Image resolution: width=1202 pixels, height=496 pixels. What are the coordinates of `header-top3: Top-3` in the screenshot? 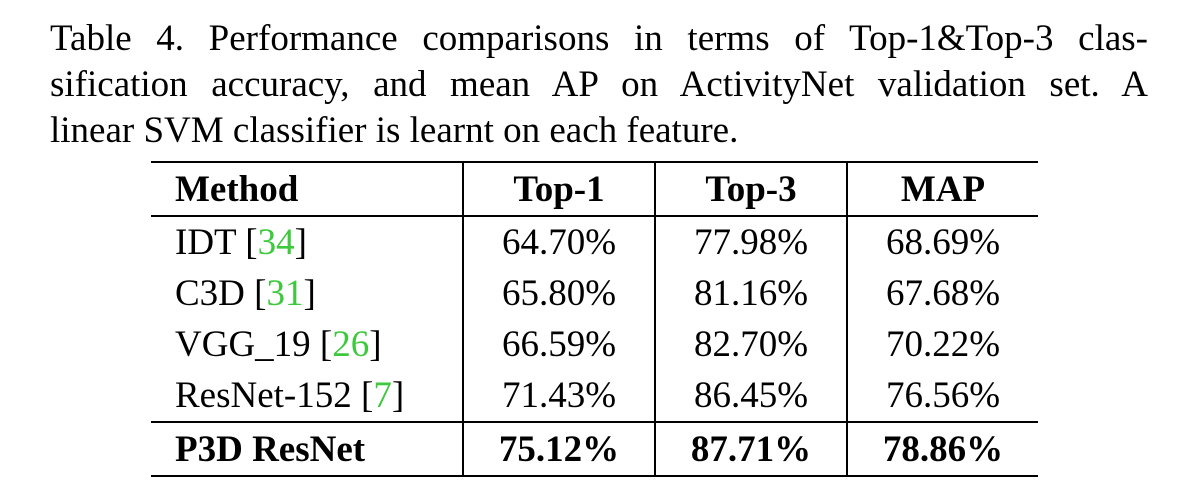 It's located at (750, 189).